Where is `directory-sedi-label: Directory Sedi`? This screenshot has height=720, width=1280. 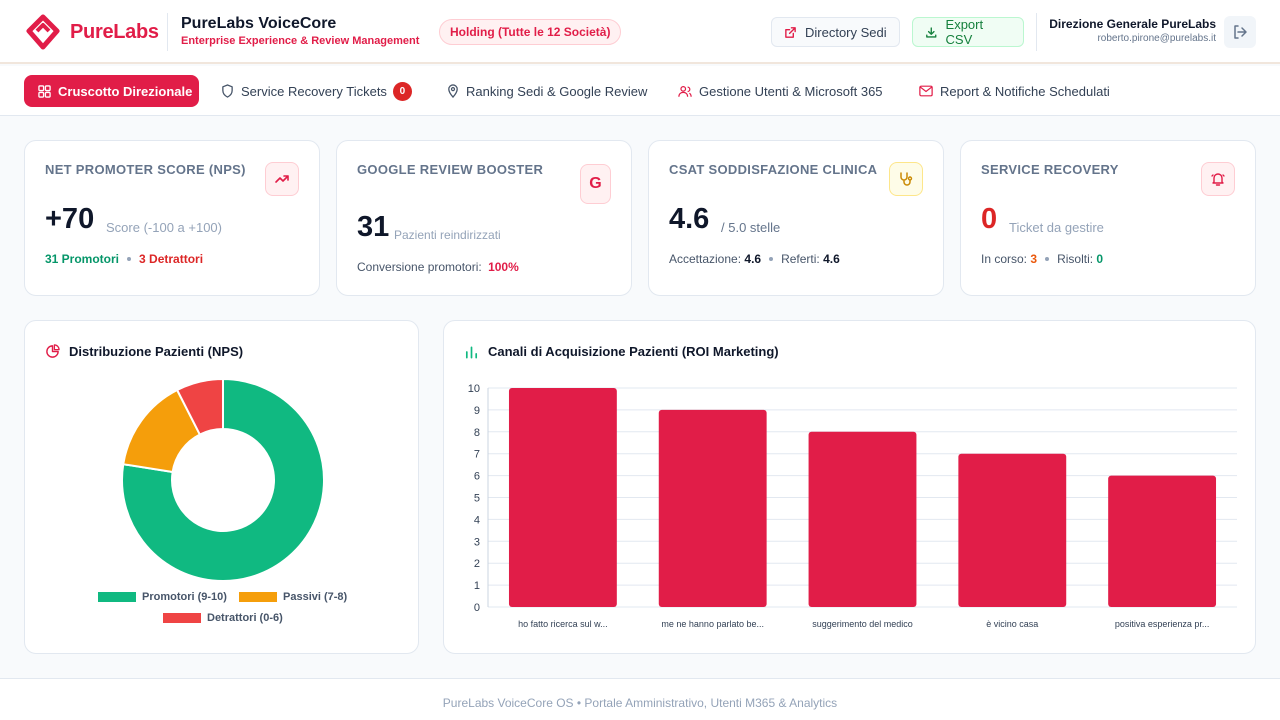
directory-sedi-label: Directory Sedi is located at coordinates (846, 32).